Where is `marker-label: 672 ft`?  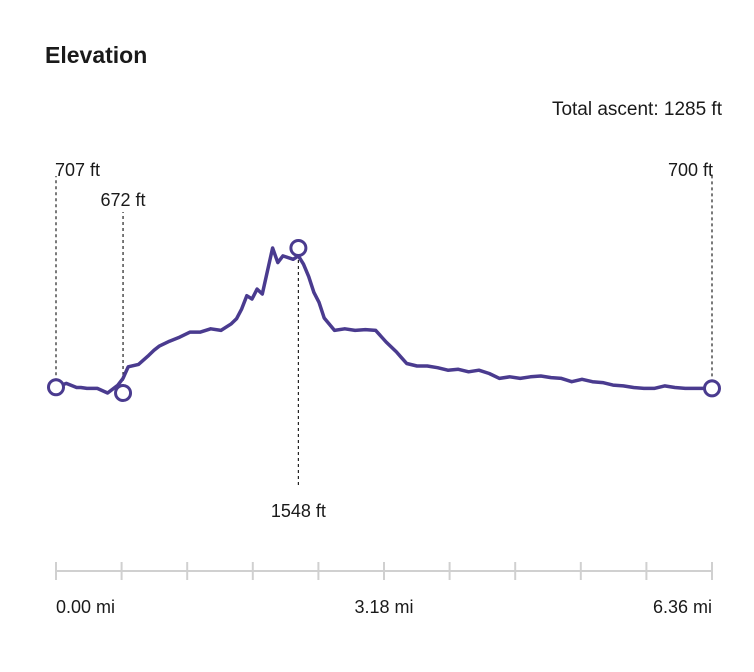
marker-label: 672 ft is located at coordinates (123, 200).